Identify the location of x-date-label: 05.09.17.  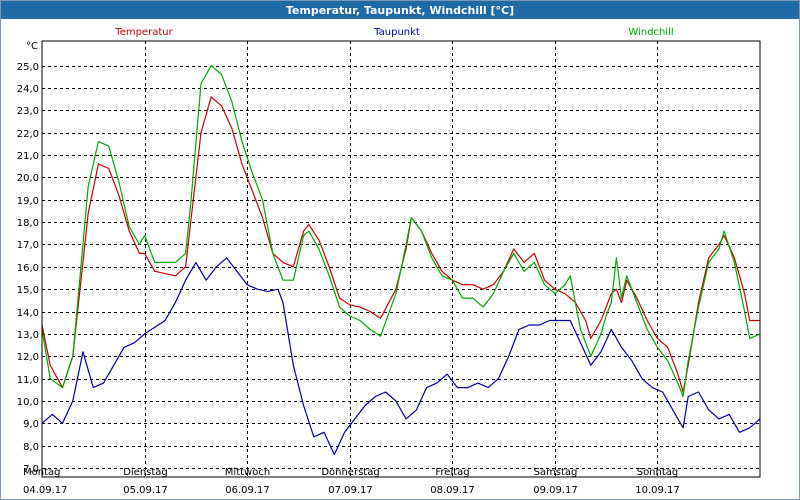
(145, 490).